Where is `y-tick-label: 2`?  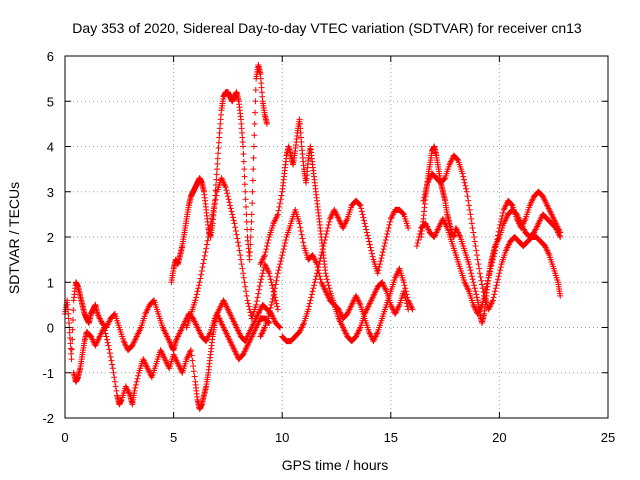 y-tick-label: 2 is located at coordinates (50, 237).